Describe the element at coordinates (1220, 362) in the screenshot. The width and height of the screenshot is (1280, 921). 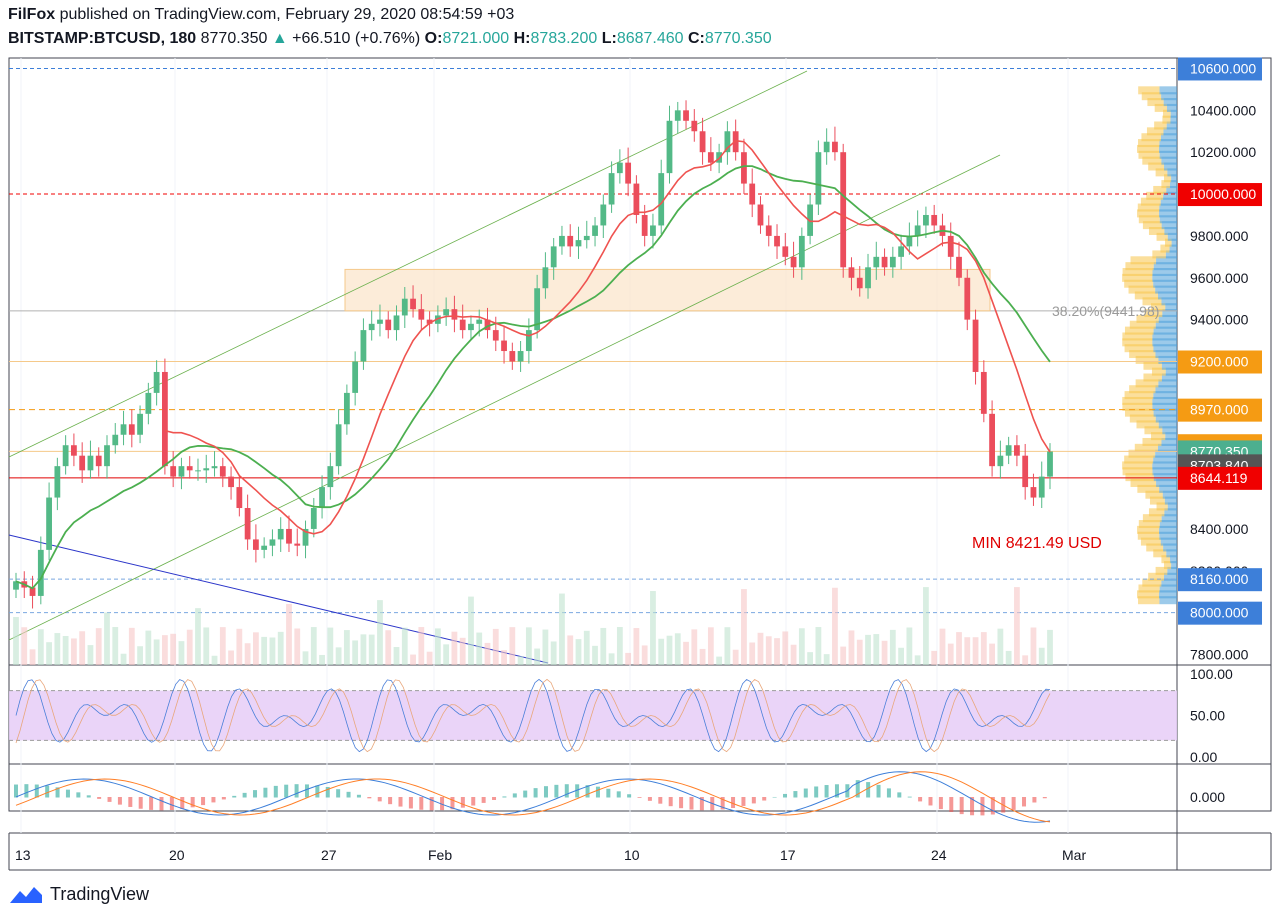
I see `price-label: 9200.000` at that location.